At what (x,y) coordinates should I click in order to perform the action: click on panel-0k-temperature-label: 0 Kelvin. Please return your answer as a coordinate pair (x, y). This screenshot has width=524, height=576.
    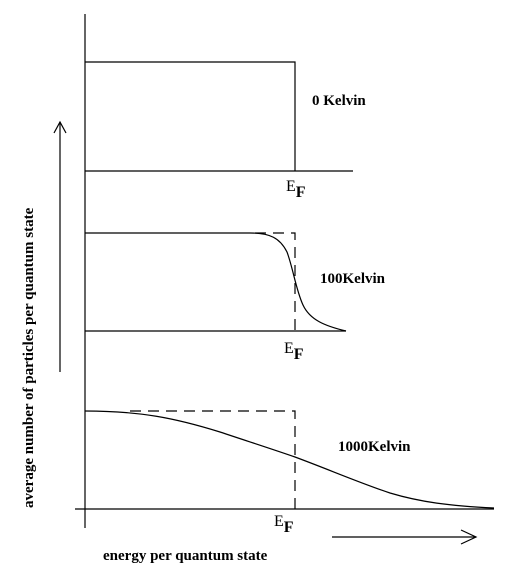
    Looking at the image, I should click on (339, 101).